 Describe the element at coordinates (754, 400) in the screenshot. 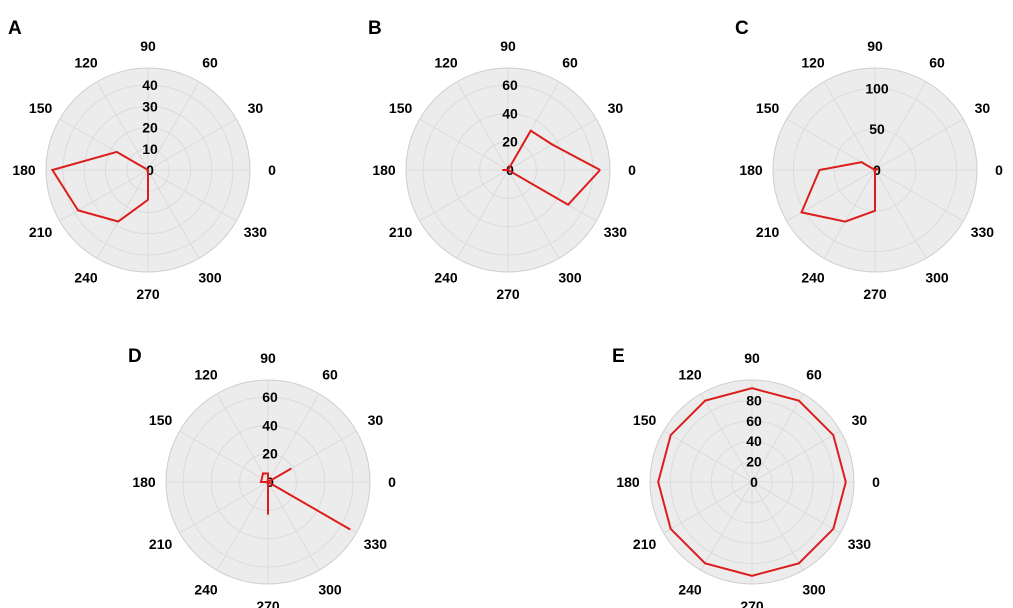

I see `radial-tick-label: 80` at that location.